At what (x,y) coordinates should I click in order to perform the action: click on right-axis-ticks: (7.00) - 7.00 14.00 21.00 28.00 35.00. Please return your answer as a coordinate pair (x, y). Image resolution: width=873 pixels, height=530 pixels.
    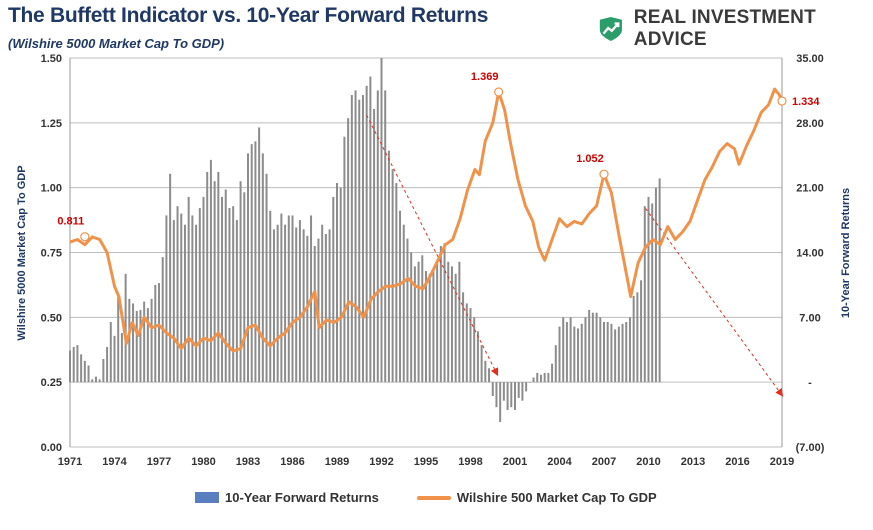
    Looking at the image, I should click on (810, 253).